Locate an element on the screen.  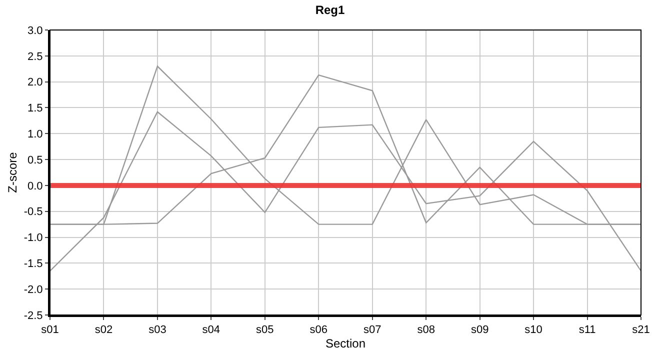
x-tick-label: s09 is located at coordinates (479, 330).